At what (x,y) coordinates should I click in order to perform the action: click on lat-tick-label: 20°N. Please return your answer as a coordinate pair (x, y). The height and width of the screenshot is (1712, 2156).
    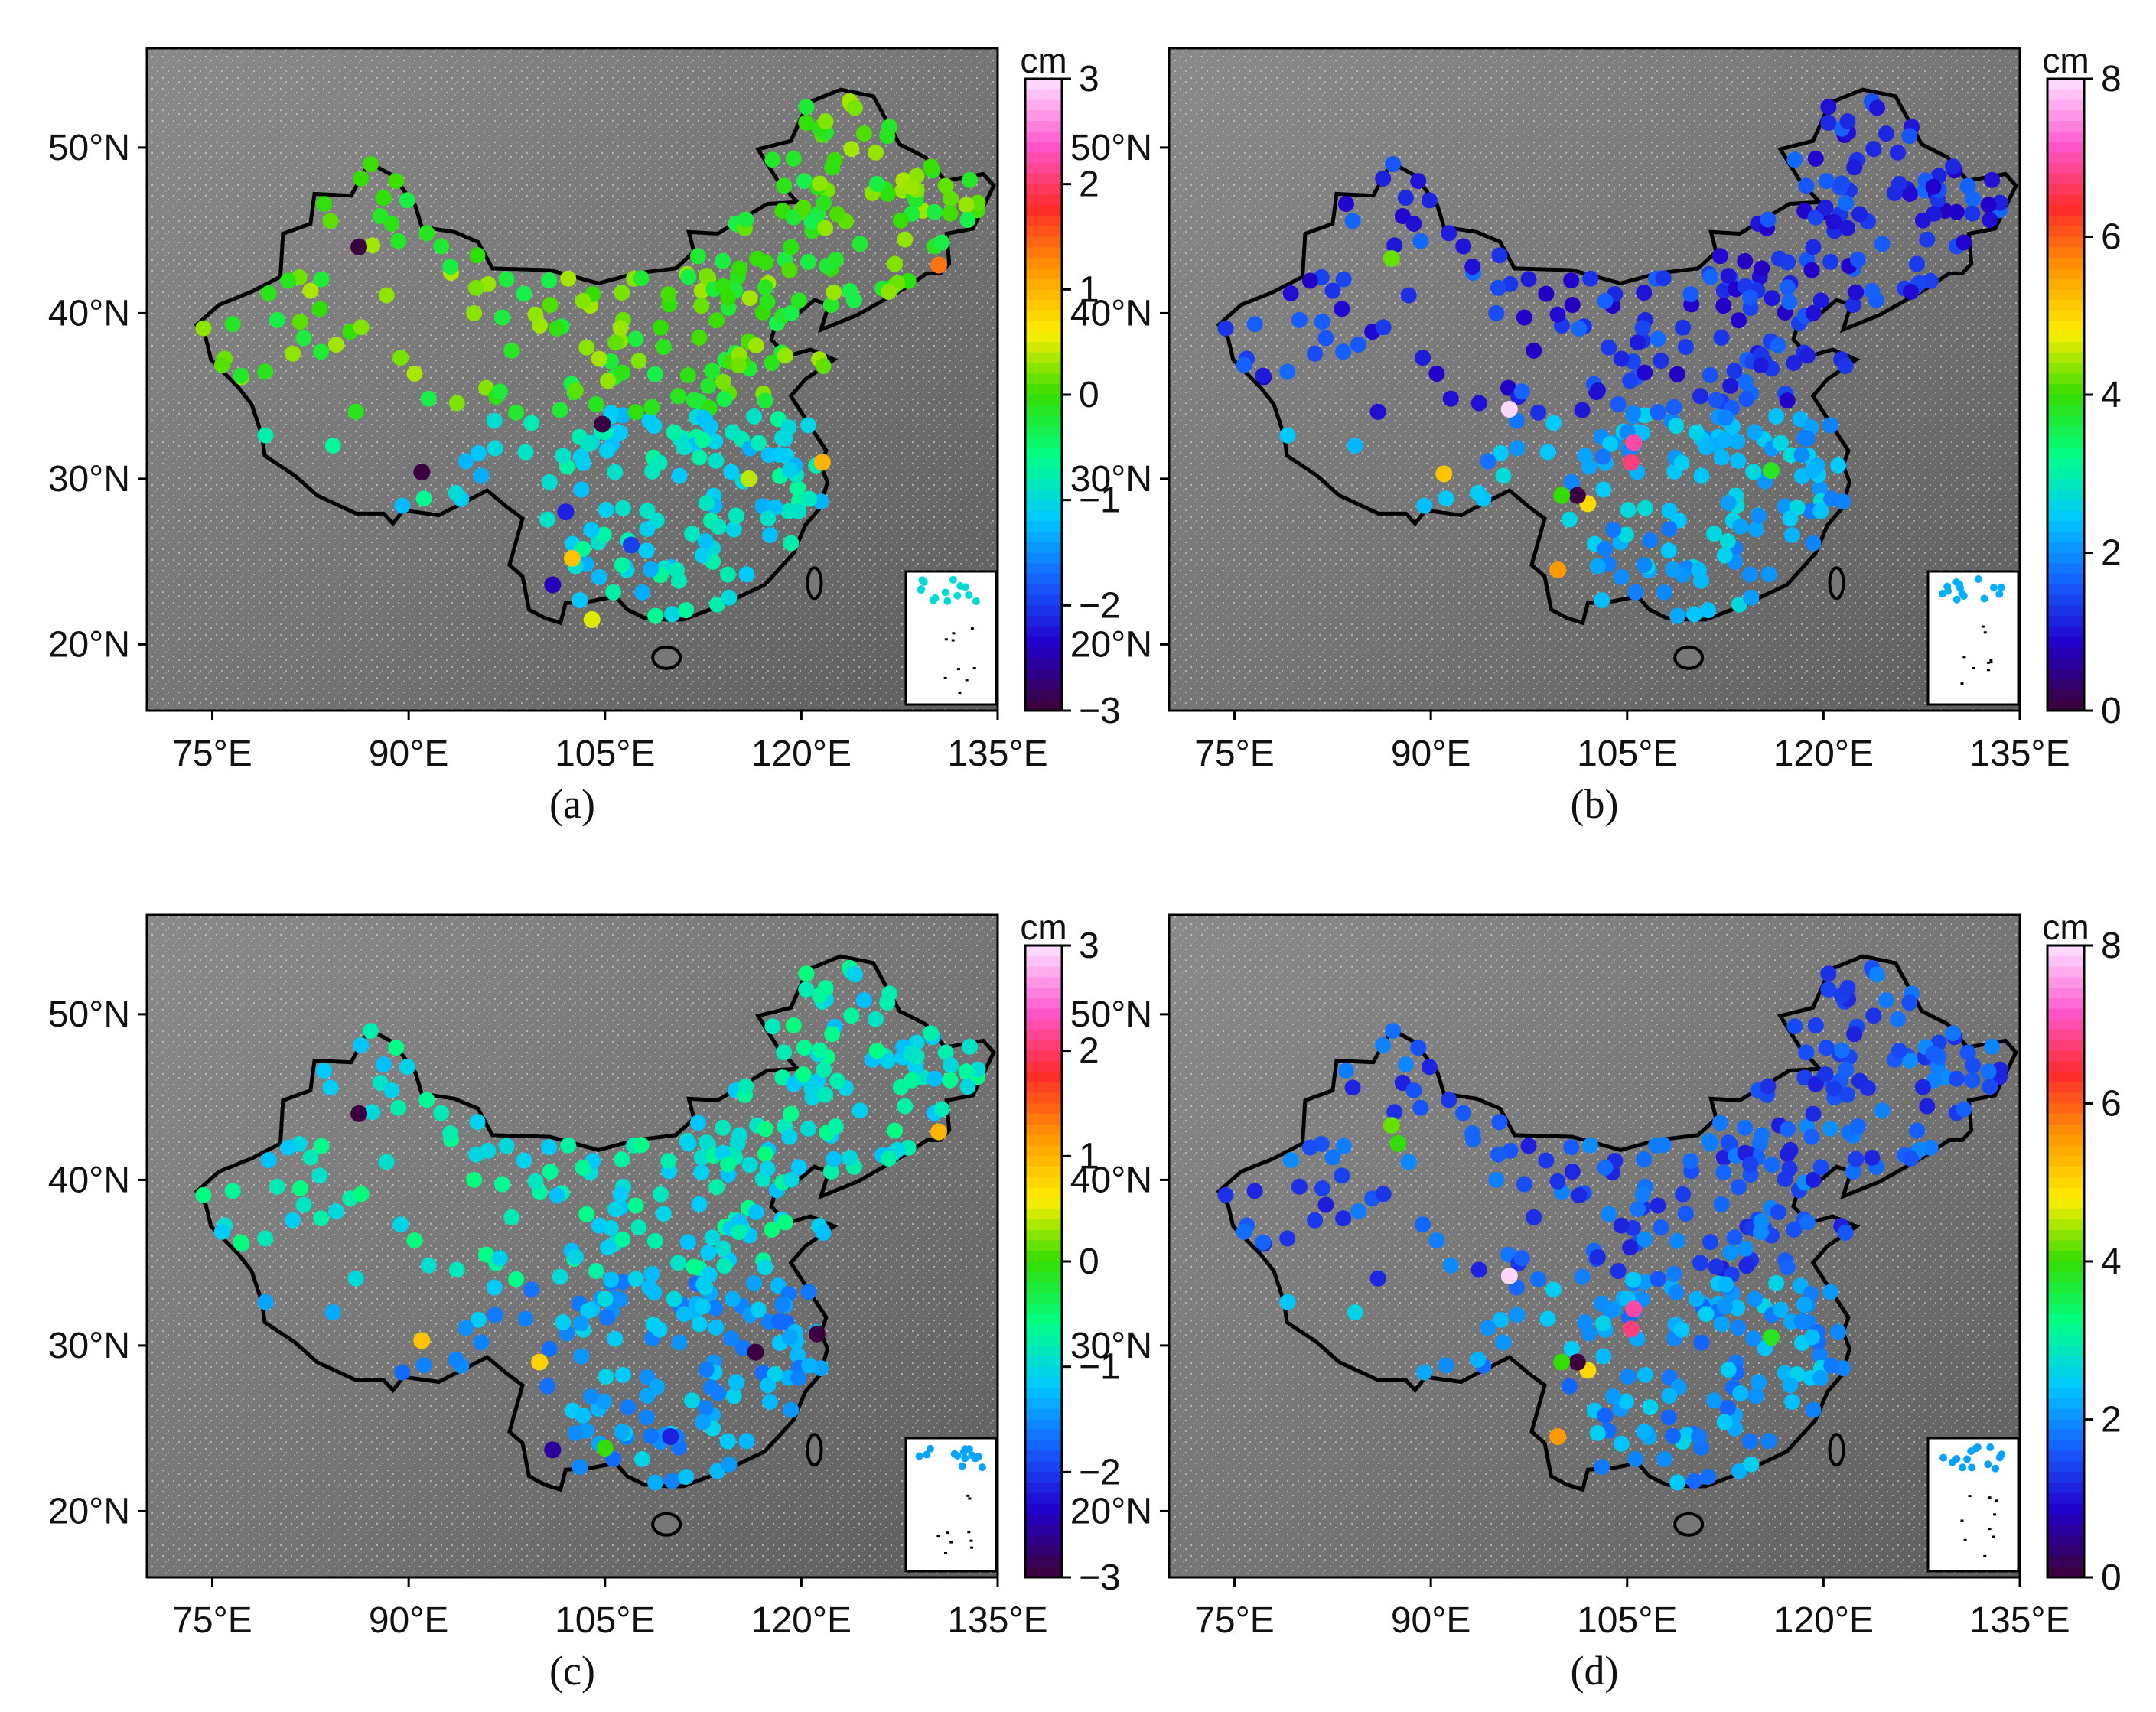
    Looking at the image, I should click on (89, 1511).